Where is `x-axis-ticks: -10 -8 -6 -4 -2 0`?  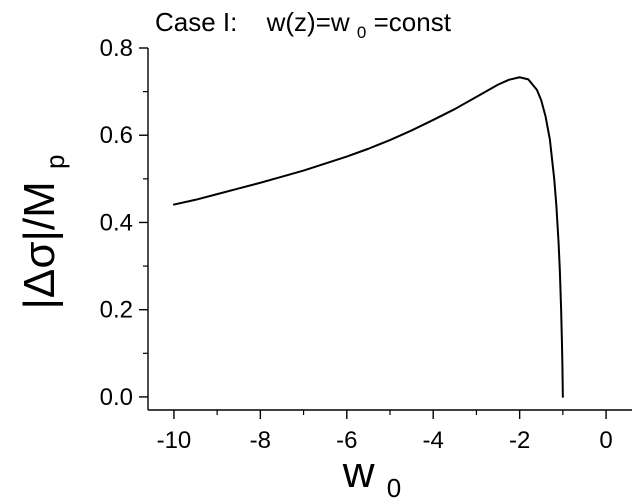
x-axis-ticks: -10 -8 -6 -4 -2 0 is located at coordinates (385, 432).